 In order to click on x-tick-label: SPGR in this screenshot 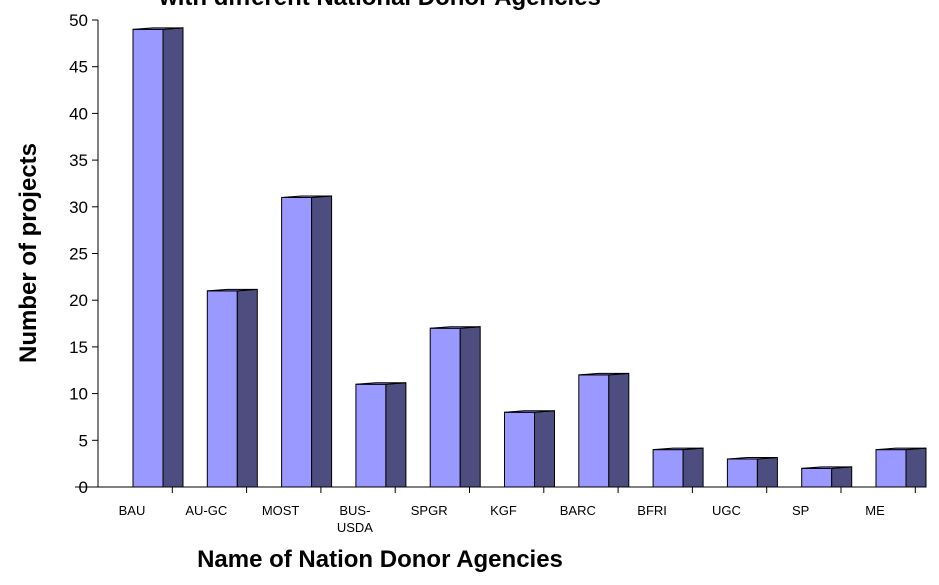, I will do `click(429, 510)`.